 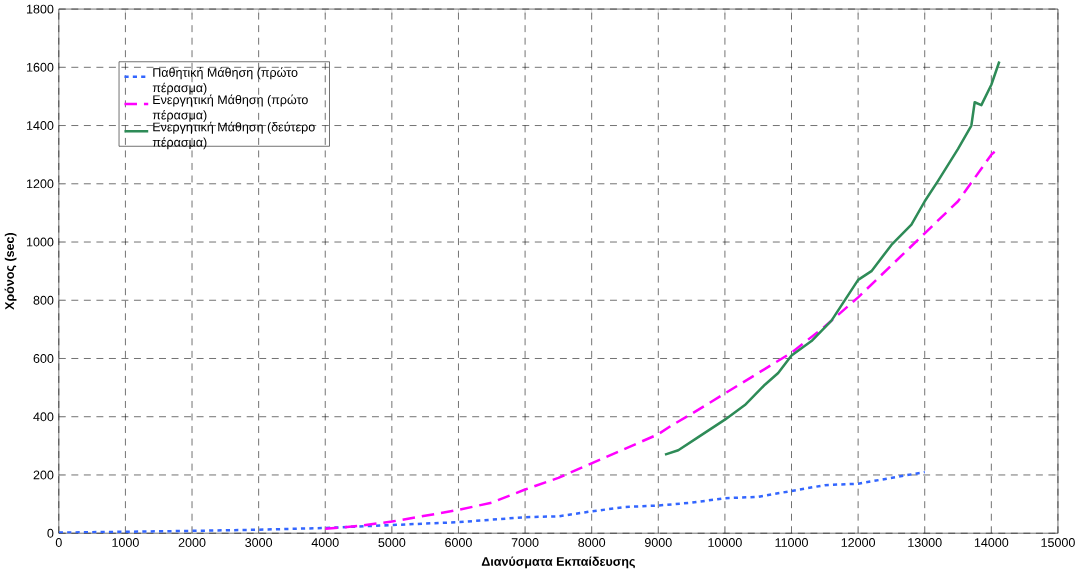 What do you see at coordinates (925, 542) in the screenshot?
I see `x-tick-label: 13000` at bounding box center [925, 542].